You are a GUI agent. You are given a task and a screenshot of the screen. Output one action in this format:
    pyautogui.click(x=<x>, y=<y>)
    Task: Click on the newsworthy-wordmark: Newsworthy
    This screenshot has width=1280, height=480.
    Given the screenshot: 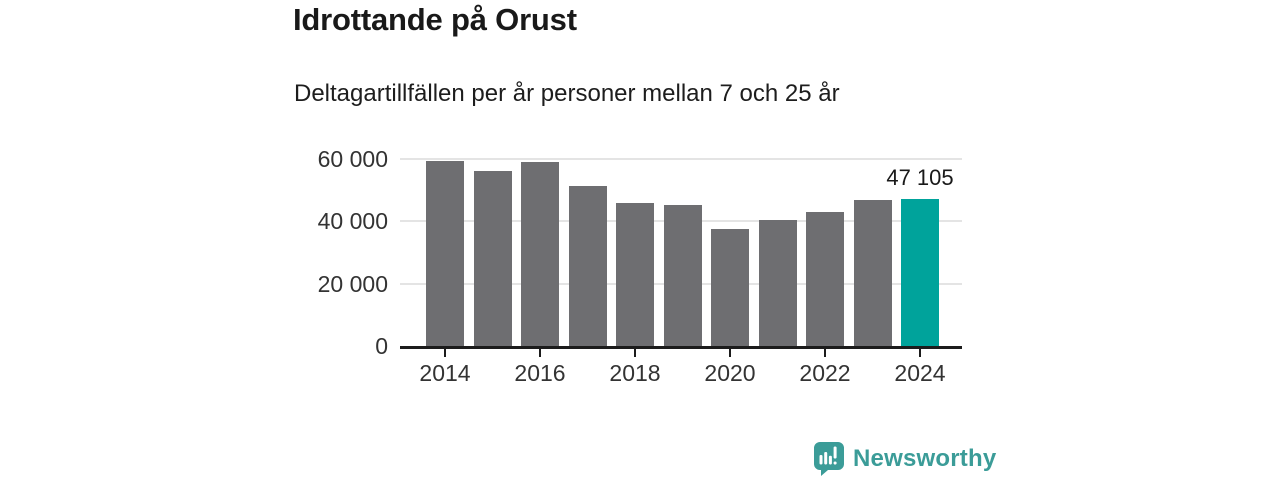 What is the action you would take?
    pyautogui.click(x=925, y=458)
    